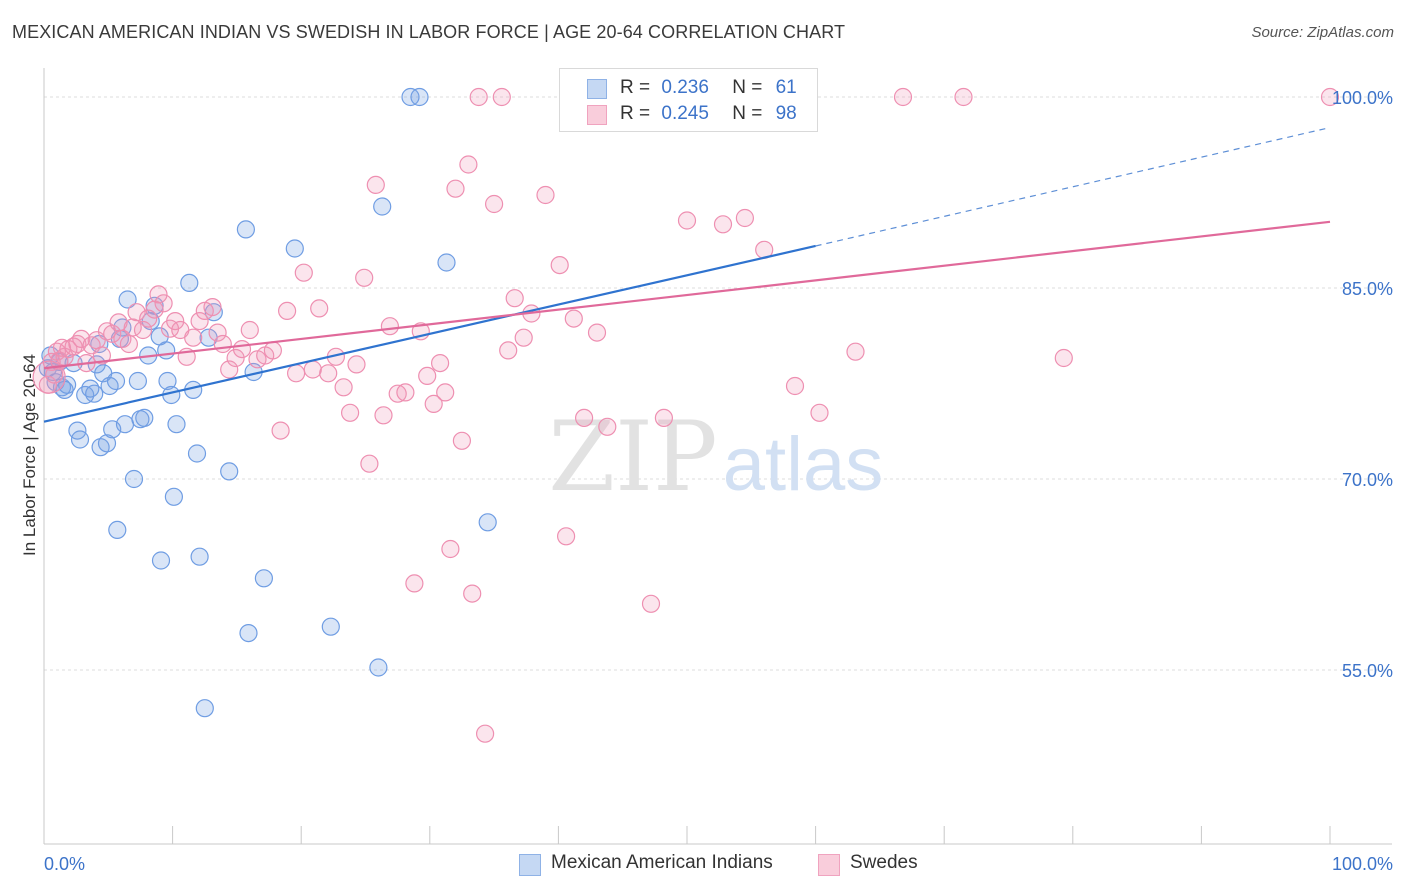  Describe the element at coordinates (1362, 384) in the screenshot. I see `y-tick-labels: 55.0% 70.0% 85.0% 100.0%` at that location.